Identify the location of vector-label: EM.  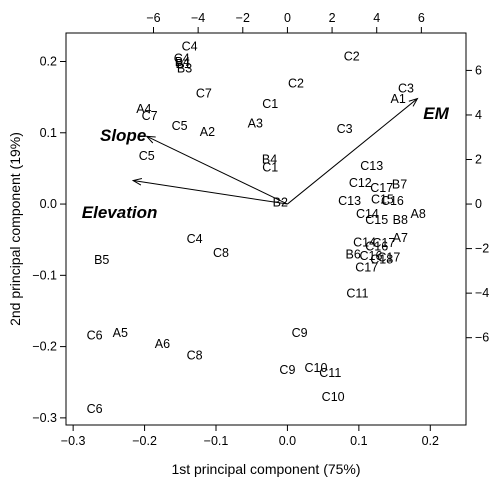
(436, 113).